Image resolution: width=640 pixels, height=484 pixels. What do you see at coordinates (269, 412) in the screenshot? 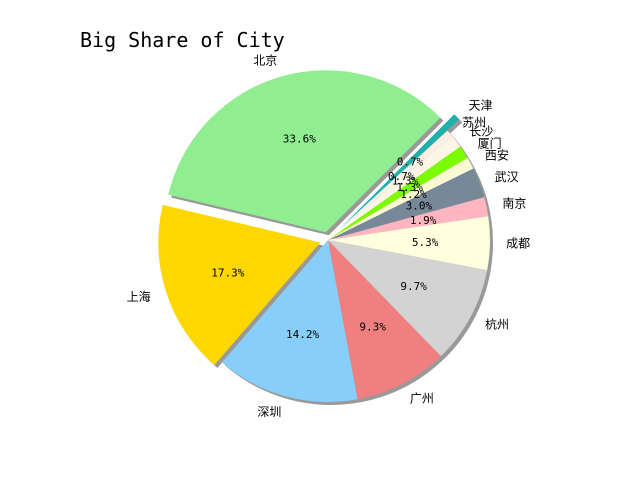
I see `pie-category-label: 深圳` at bounding box center [269, 412].